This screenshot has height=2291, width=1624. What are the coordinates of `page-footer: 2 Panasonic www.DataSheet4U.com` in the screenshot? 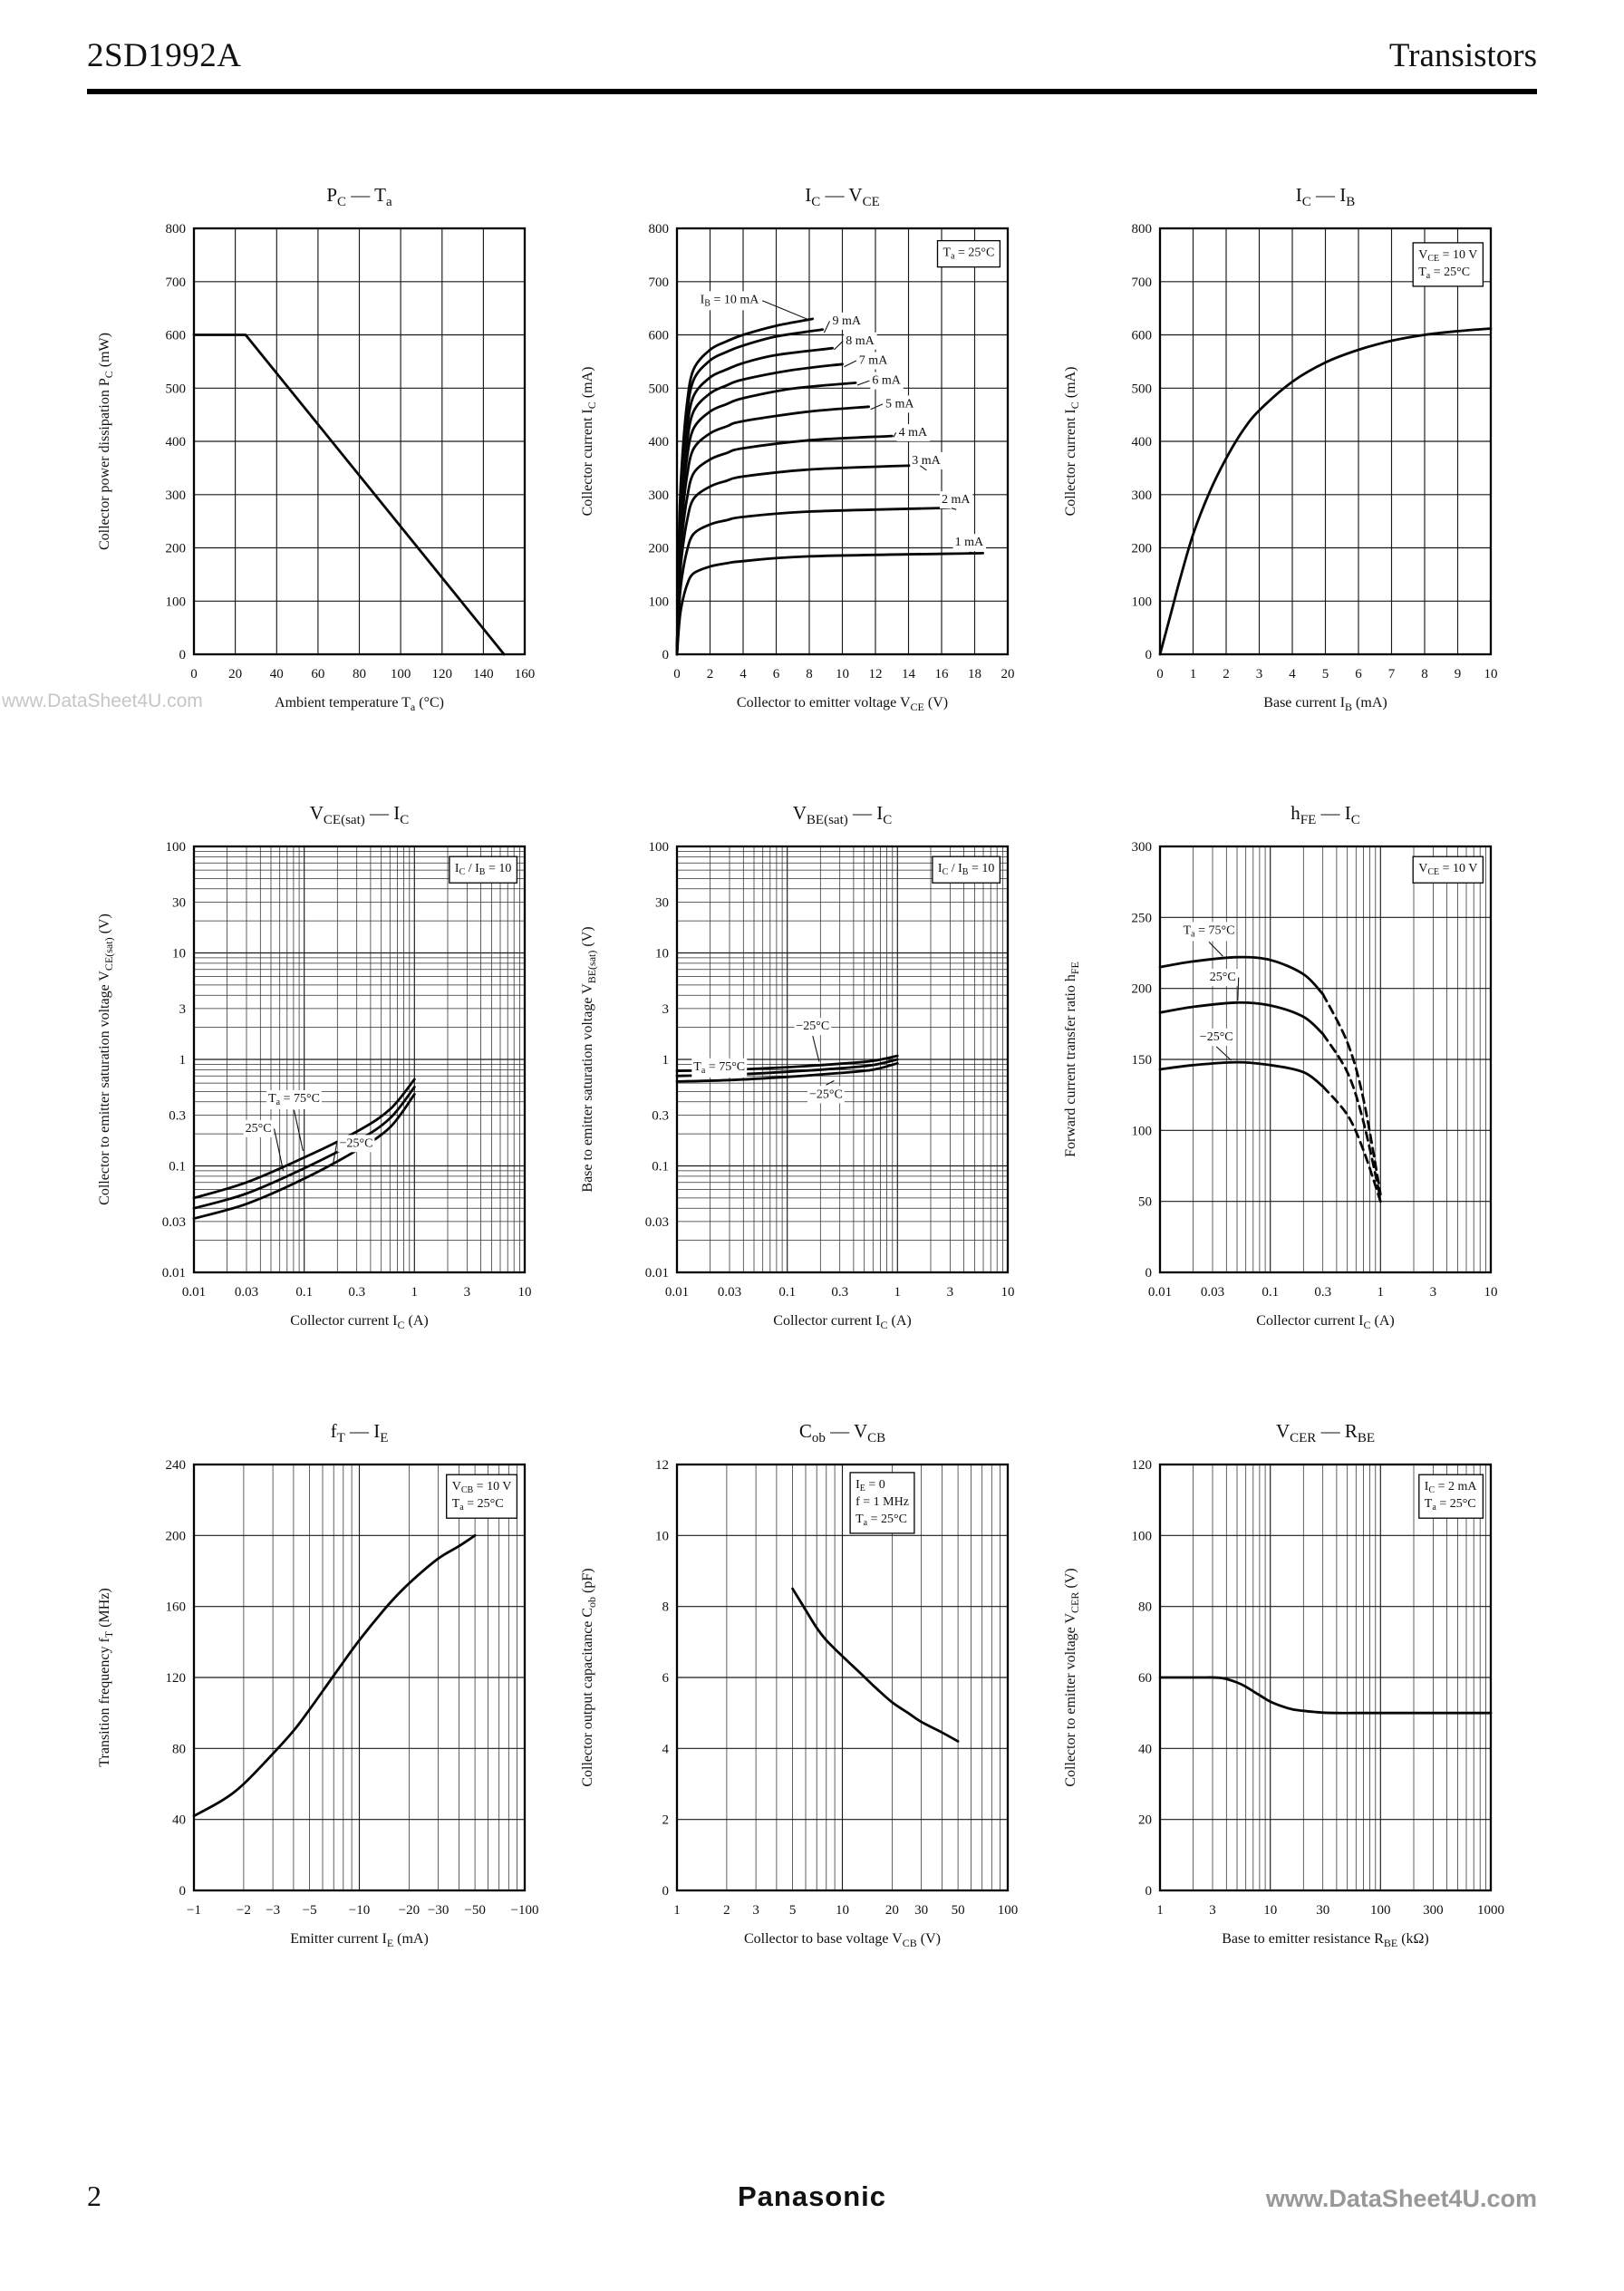 It's located at (812, 2195).